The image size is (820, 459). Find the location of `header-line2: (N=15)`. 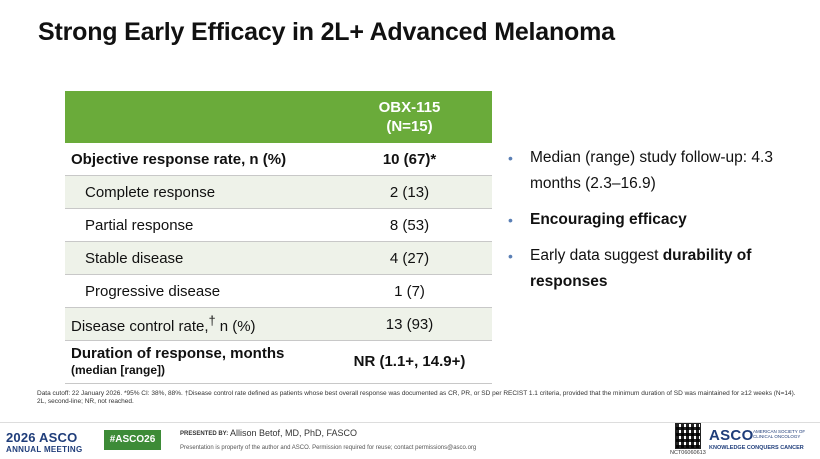

header-line2: (N=15) is located at coordinates (409, 126).